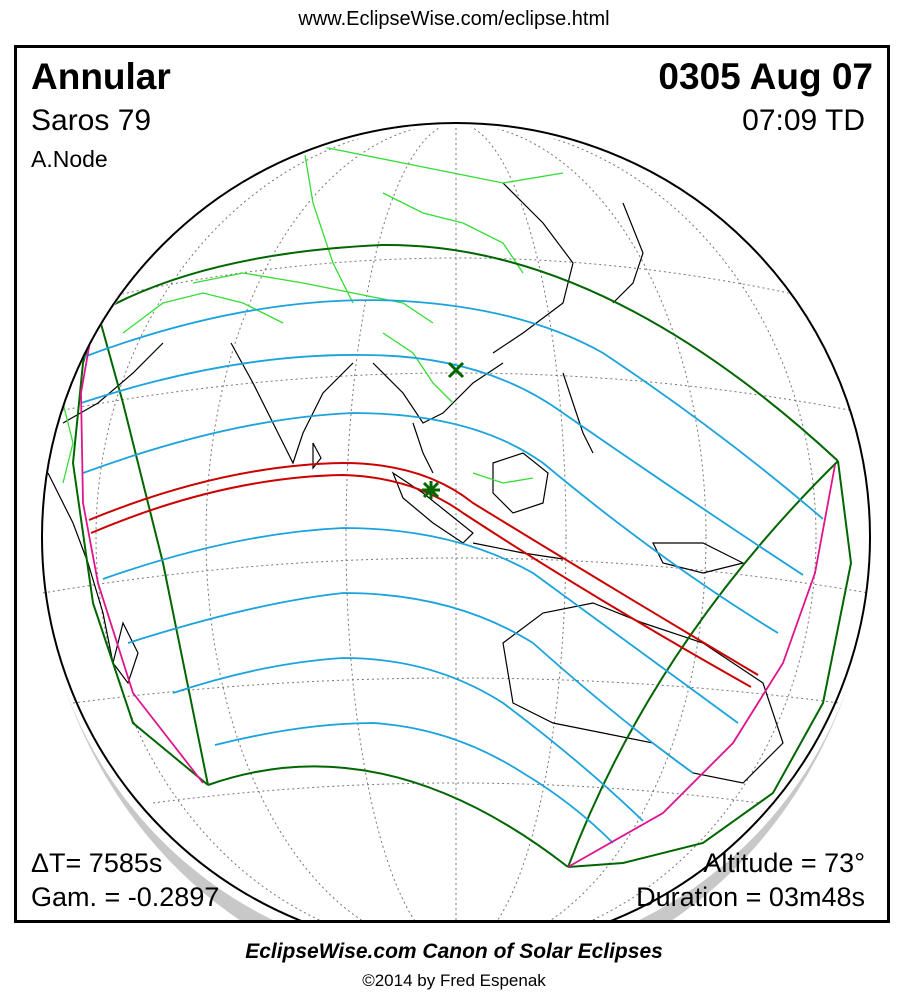  What do you see at coordinates (803, 120) in the screenshot?
I see `eclipse-time: 07:09 TD` at bounding box center [803, 120].